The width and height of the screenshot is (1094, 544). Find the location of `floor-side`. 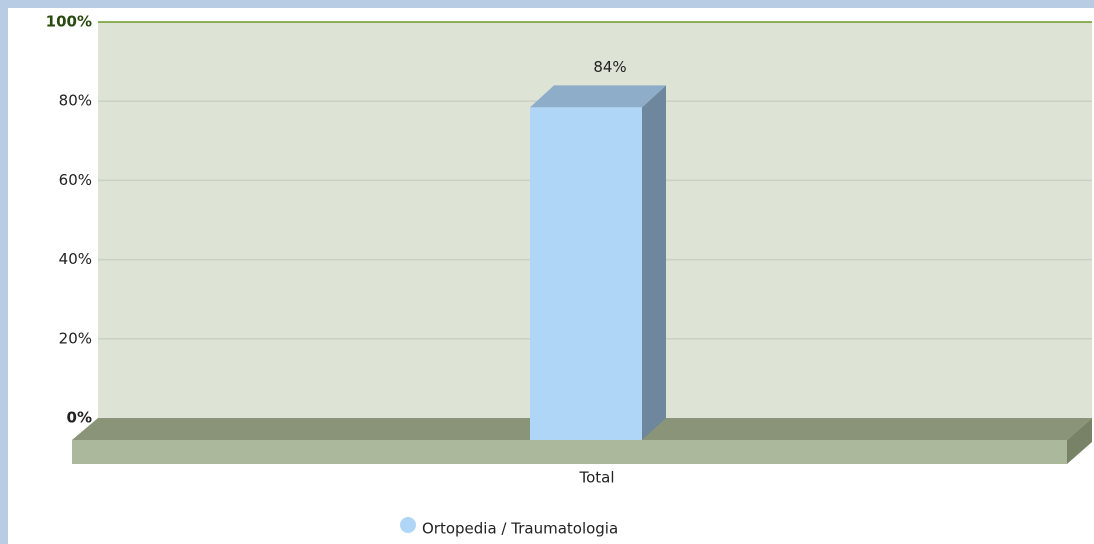

floor-side is located at coordinates (1079, 441).